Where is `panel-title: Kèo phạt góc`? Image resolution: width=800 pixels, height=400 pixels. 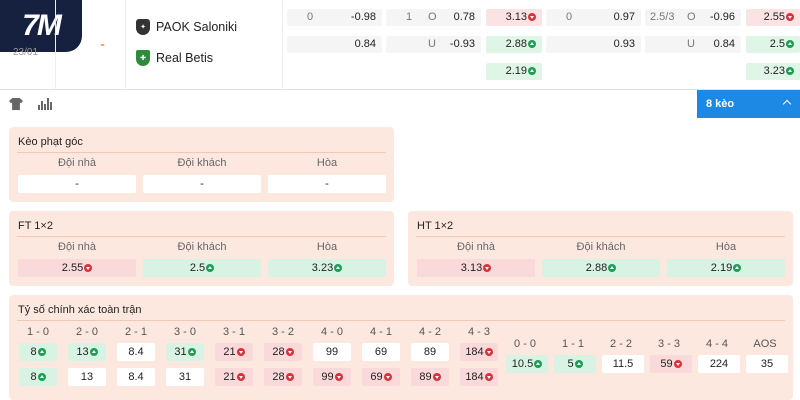
panel-title: Kèo phạt góc is located at coordinates (50, 142).